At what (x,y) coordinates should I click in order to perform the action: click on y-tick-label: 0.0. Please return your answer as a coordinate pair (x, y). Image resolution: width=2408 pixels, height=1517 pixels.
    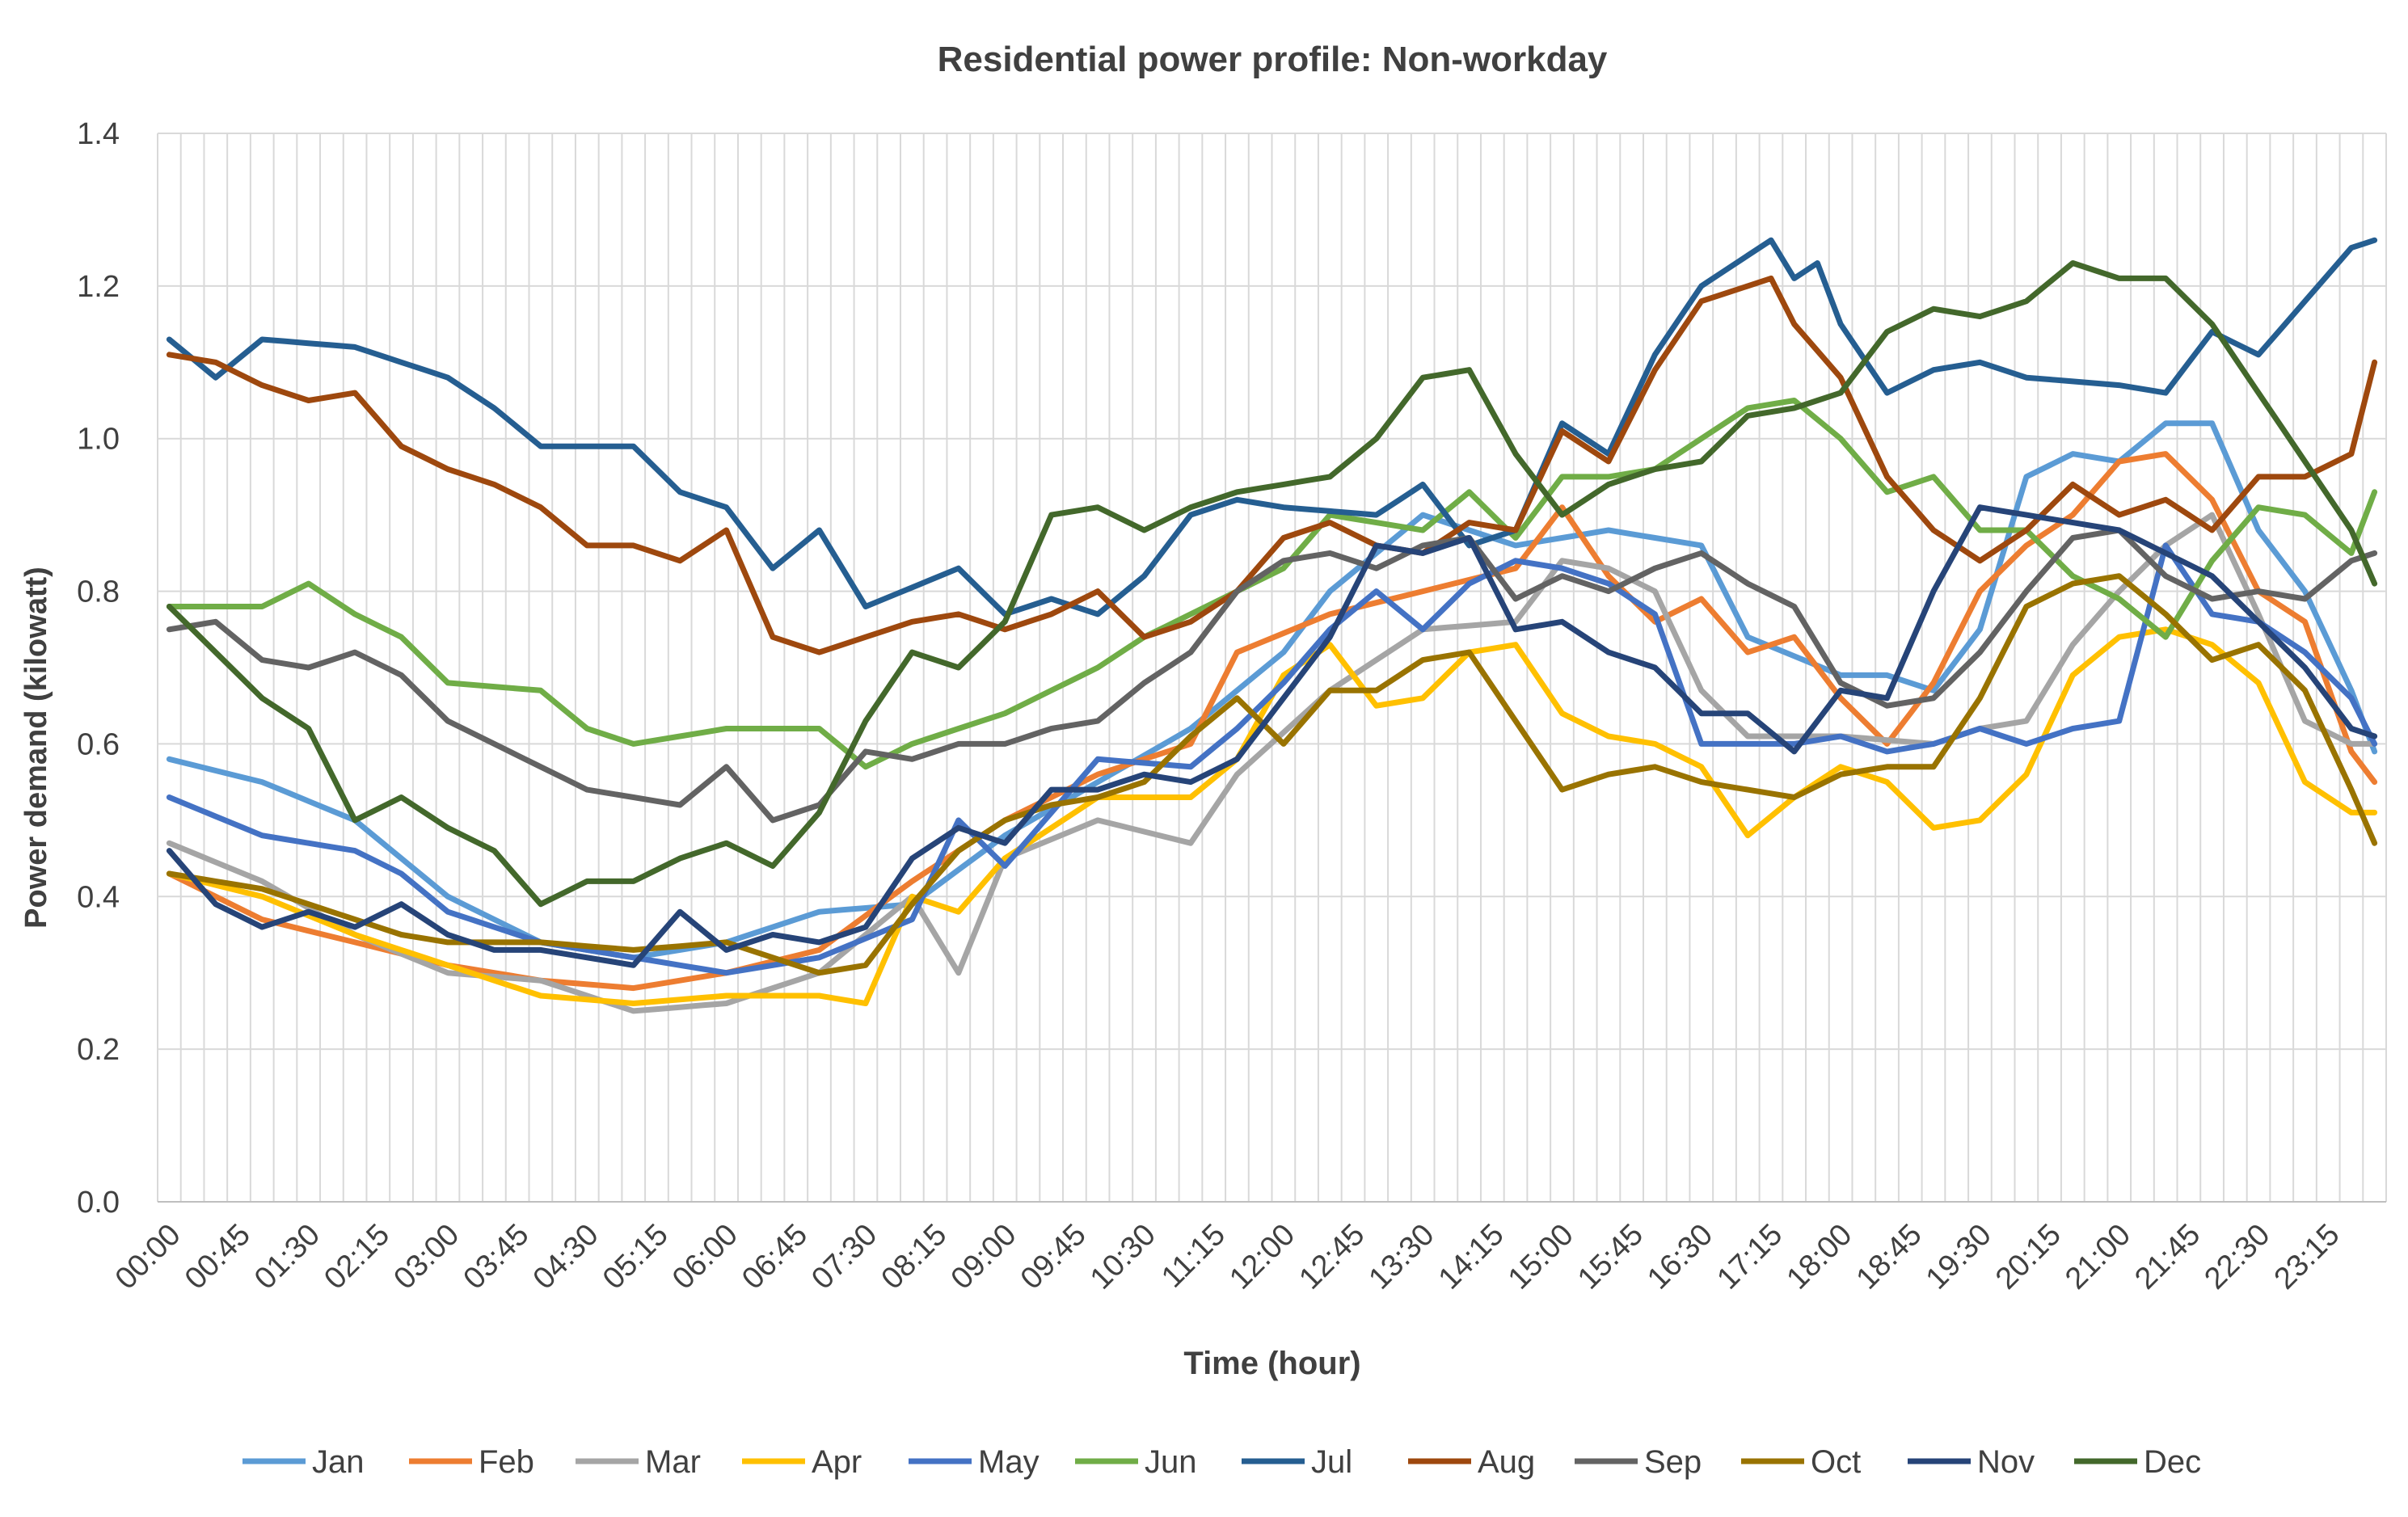
    Looking at the image, I should click on (98, 1203).